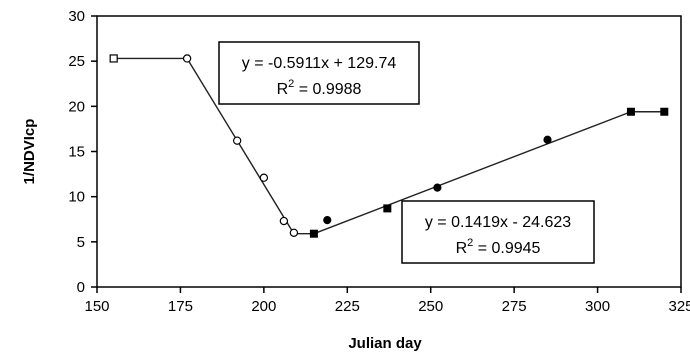  What do you see at coordinates (319, 63) in the screenshot?
I see `regression-equation: y = -0.5911x + 129.74` at bounding box center [319, 63].